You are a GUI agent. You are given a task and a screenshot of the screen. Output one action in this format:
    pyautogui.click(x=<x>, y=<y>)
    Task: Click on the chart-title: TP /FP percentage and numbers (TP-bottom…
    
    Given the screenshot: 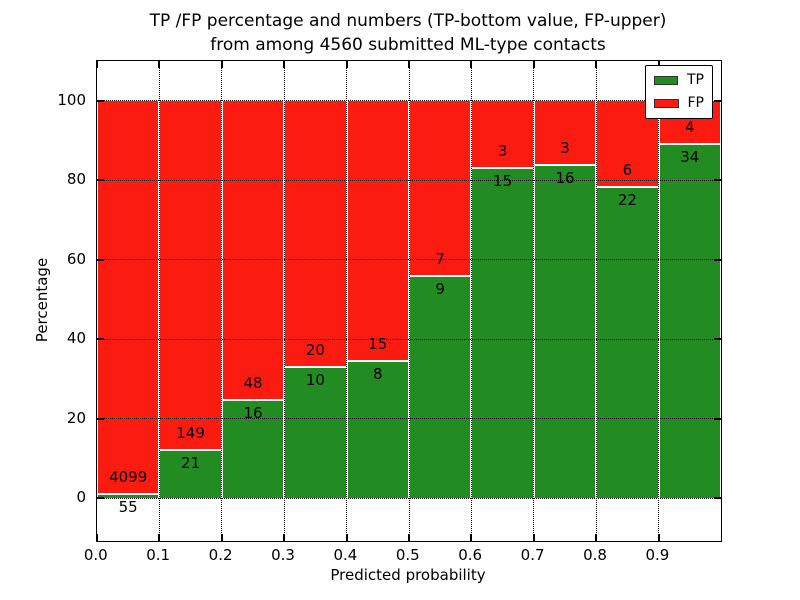 What is the action you would take?
    pyautogui.click(x=408, y=21)
    